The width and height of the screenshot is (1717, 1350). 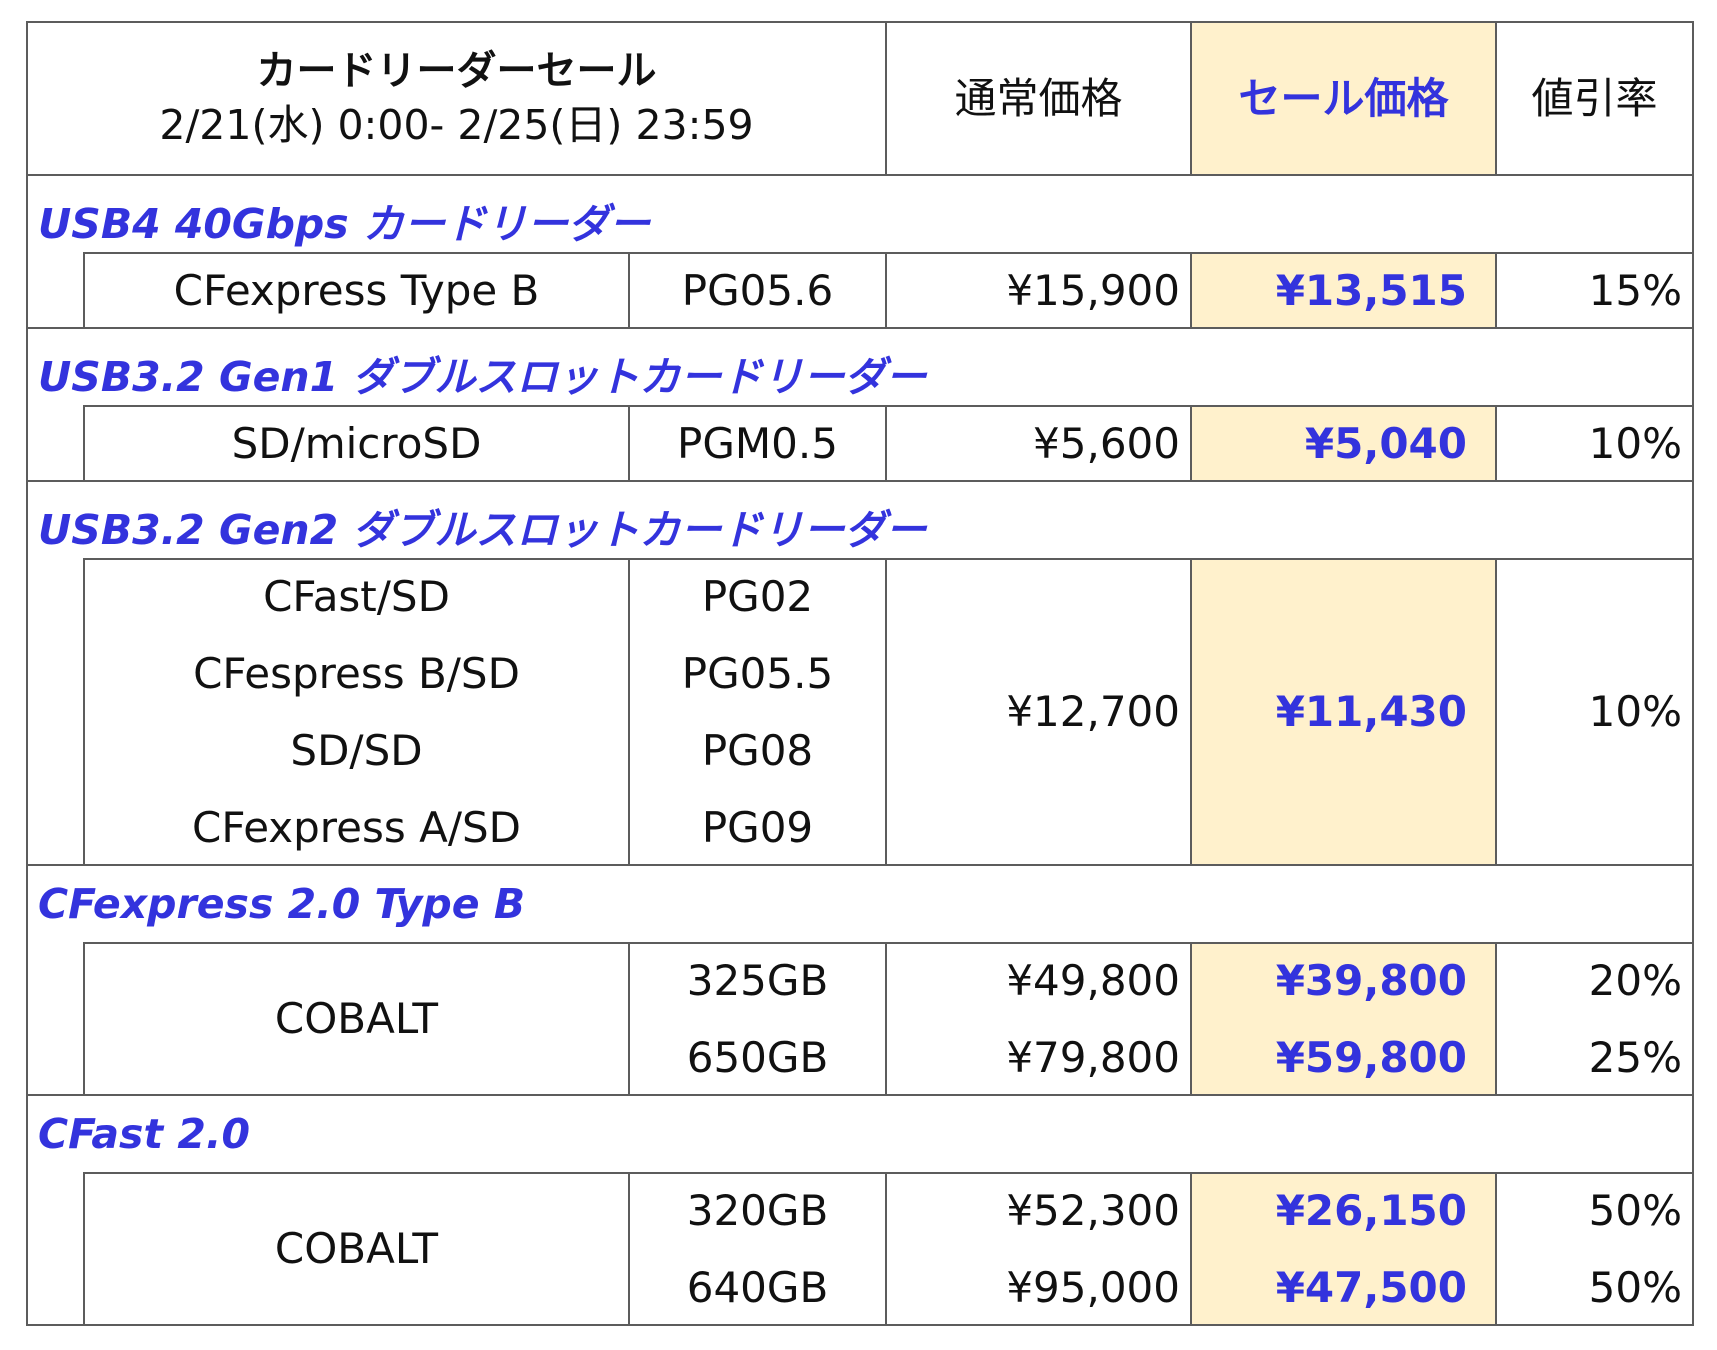 What do you see at coordinates (1329, 1249) in the screenshot?
I see `sale-price-list: ¥26,150 ¥47,500` at bounding box center [1329, 1249].